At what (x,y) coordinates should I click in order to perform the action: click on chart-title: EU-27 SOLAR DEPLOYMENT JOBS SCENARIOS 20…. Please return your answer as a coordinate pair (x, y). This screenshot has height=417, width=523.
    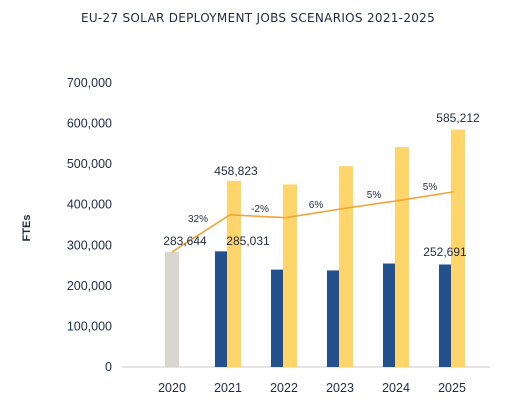
    Looking at the image, I should click on (258, 18).